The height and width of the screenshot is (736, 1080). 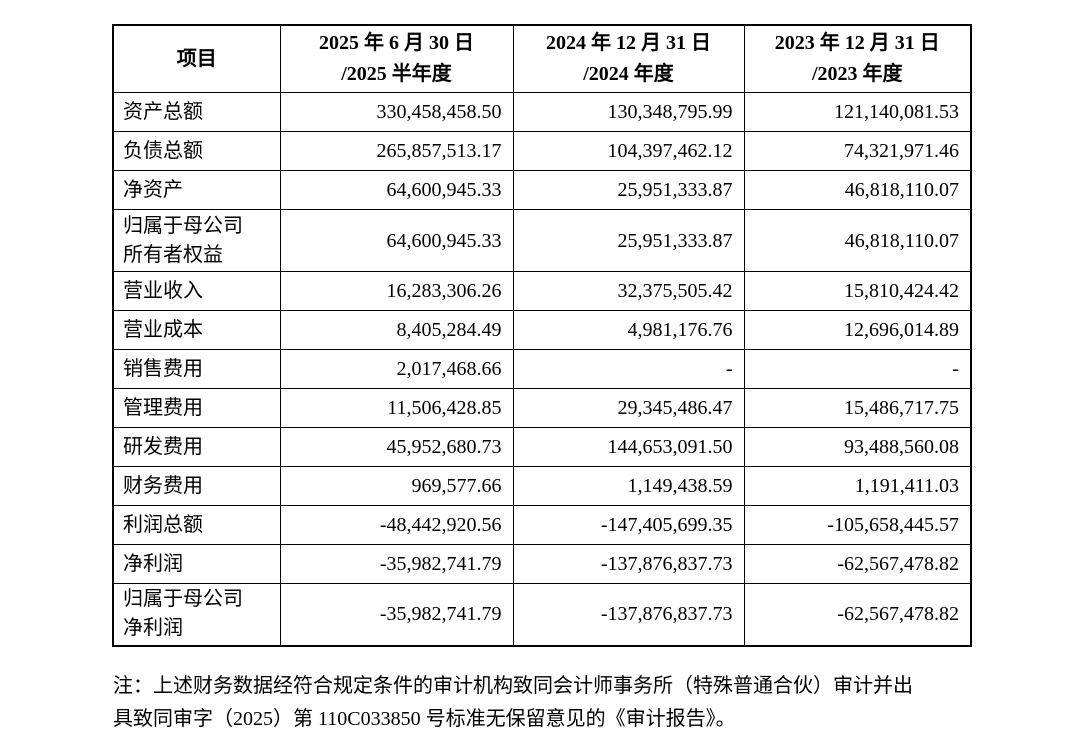 I want to click on value-2024: 29,345,486.47, so click(x=628, y=408).